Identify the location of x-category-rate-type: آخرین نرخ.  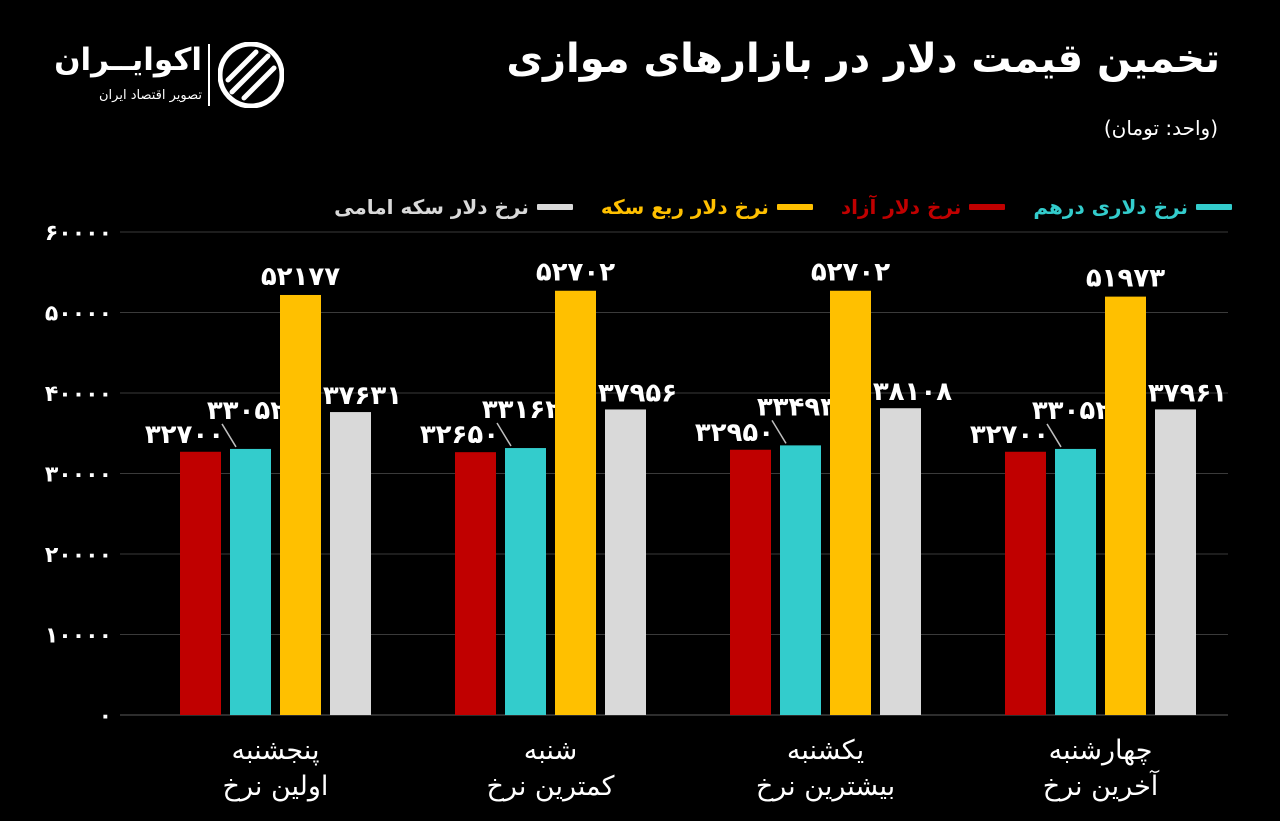
(1100, 786).